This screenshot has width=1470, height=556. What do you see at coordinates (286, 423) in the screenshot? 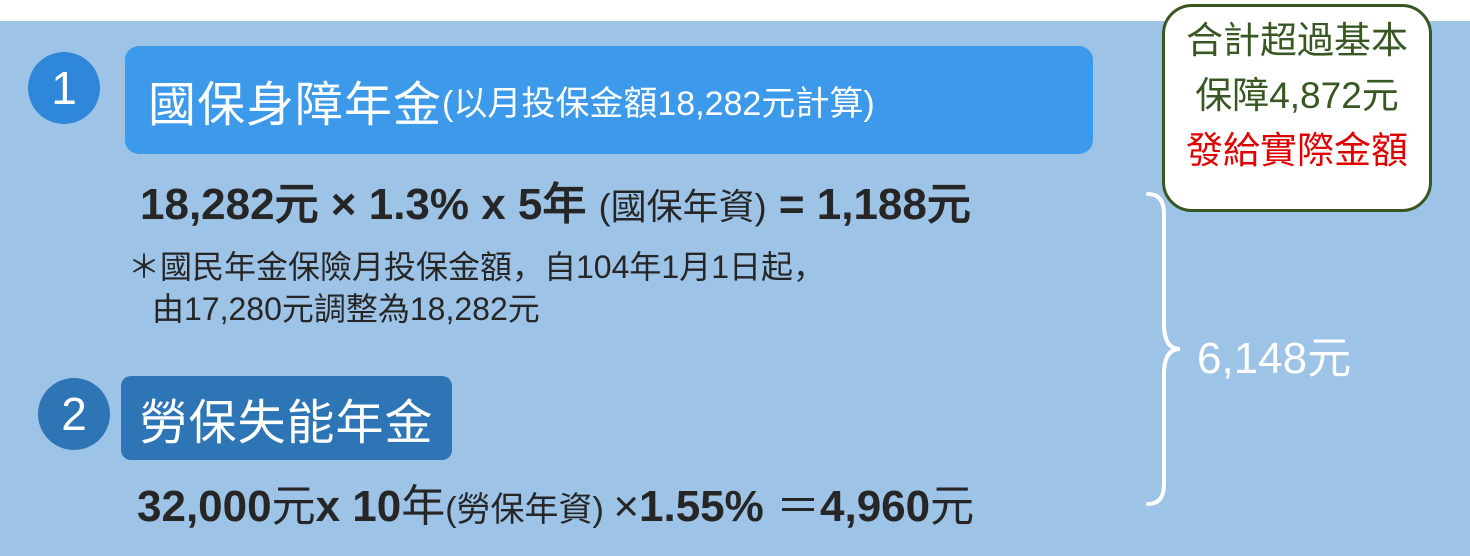
I see `item2-title: 勞保失能年金` at bounding box center [286, 423].